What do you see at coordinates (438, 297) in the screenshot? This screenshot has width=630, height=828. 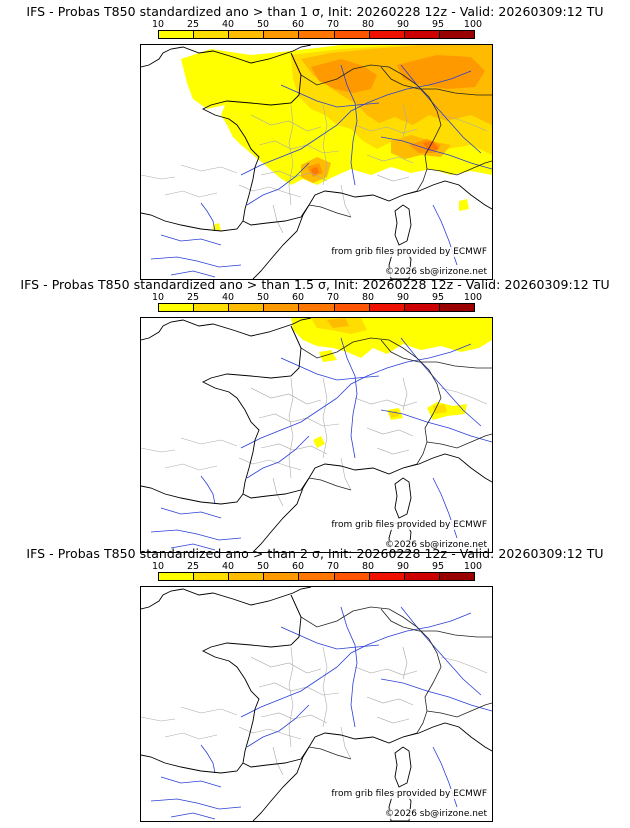 I see `colorbar-tick-label: 95` at bounding box center [438, 297].